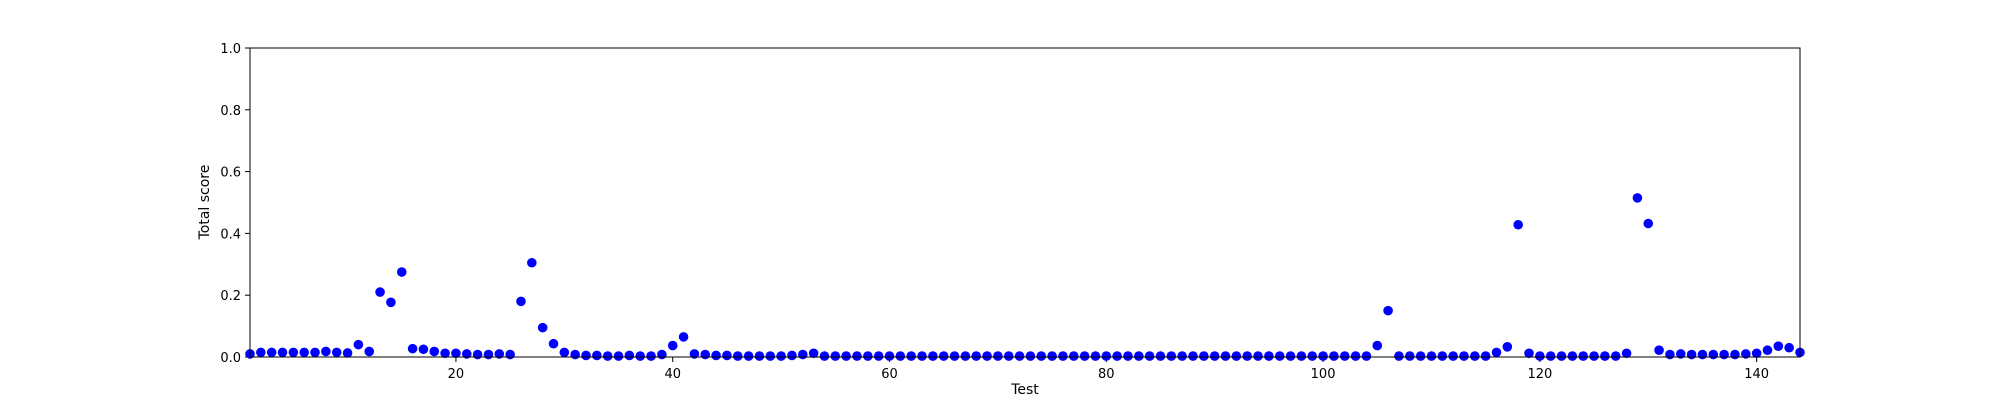 The width and height of the screenshot is (2000, 400). What do you see at coordinates (1323, 374) in the screenshot?
I see `x-tick-label: 100` at bounding box center [1323, 374].